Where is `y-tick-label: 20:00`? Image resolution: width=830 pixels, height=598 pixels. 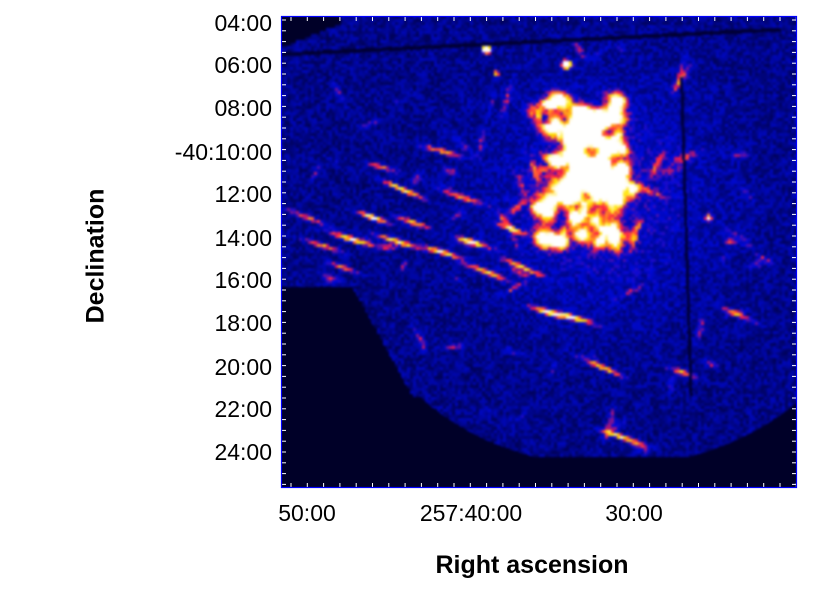
y-tick-label: 20:00 is located at coordinates (243, 367).